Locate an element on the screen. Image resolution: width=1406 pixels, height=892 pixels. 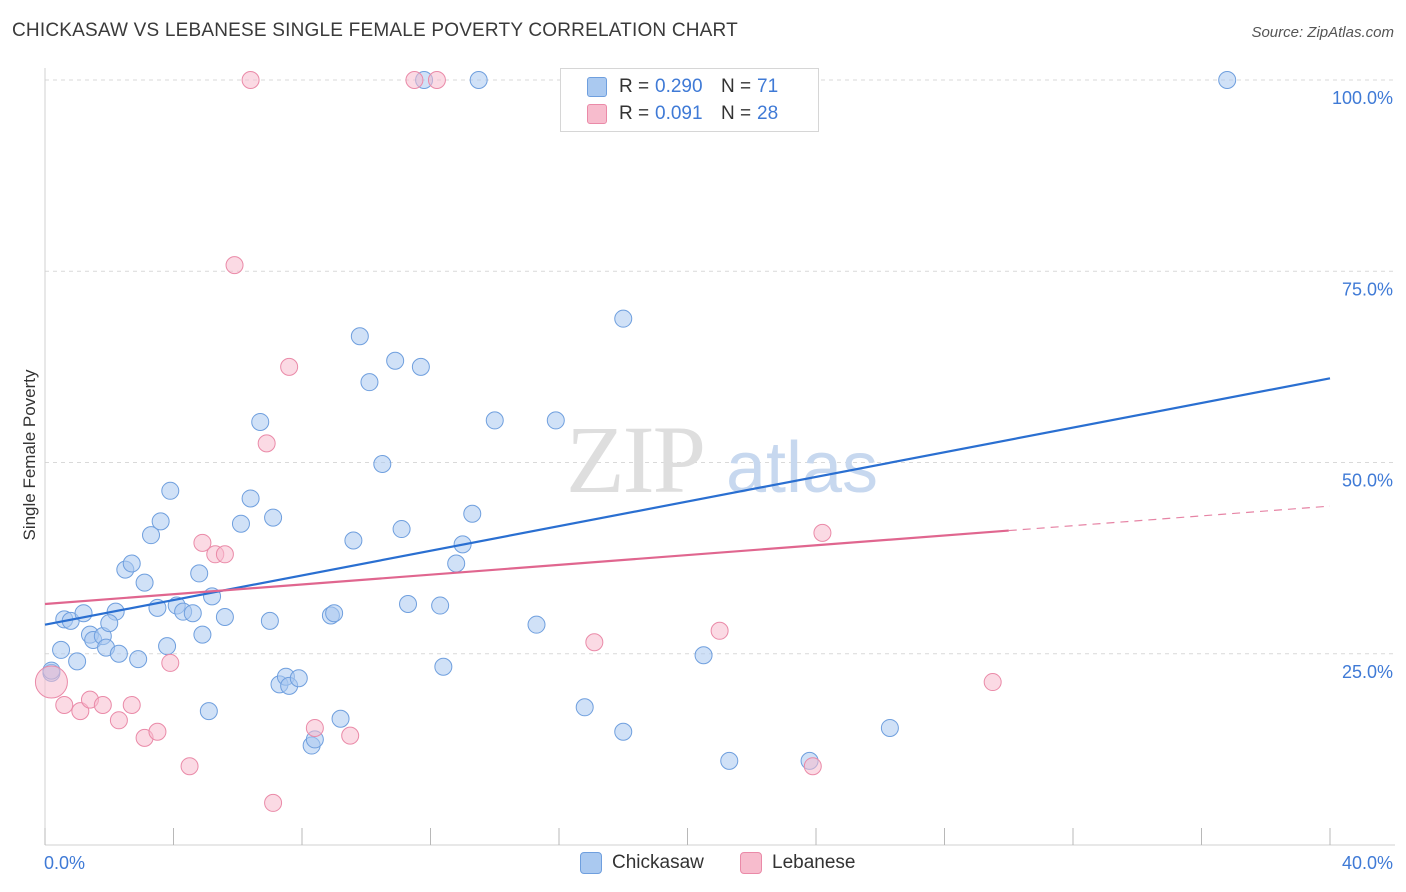
watermark: ZIP atlas is located at coordinates (722, 459).